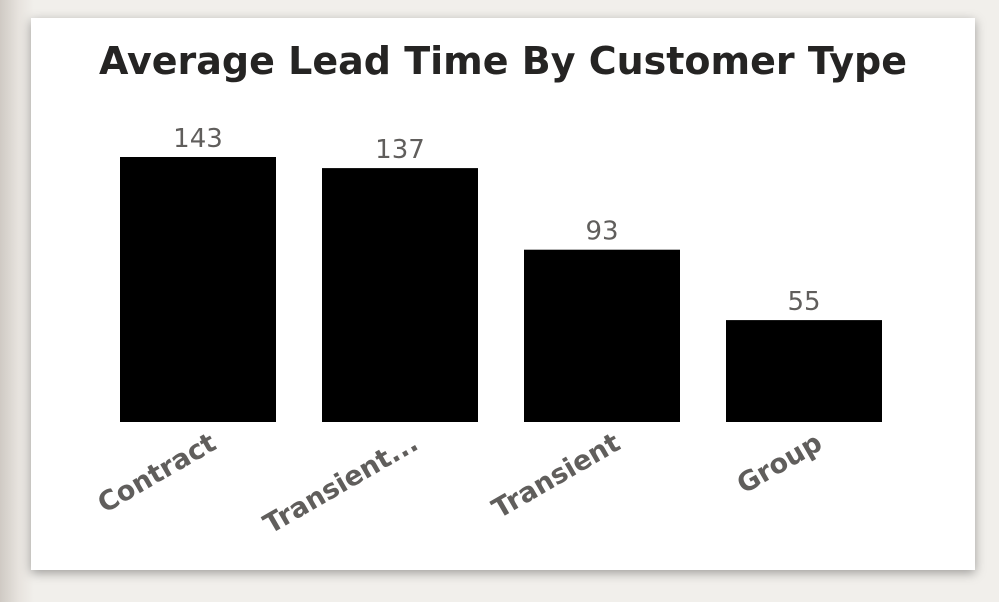 The width and height of the screenshot is (999, 602). Describe the element at coordinates (601, 232) in the screenshot. I see `data-label: 93` at that location.